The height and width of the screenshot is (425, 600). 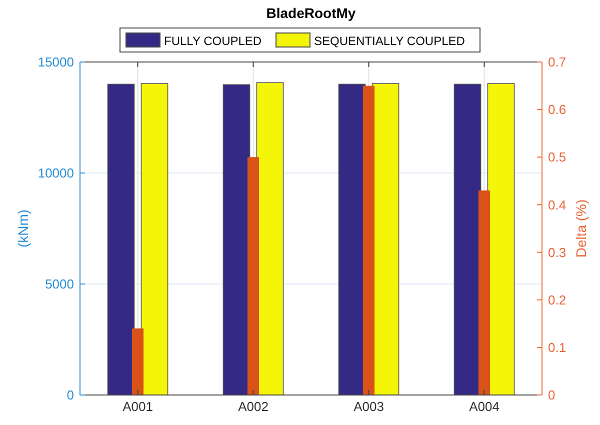 What do you see at coordinates (484, 406) in the screenshot?
I see `x-tick-label: A004` at bounding box center [484, 406].